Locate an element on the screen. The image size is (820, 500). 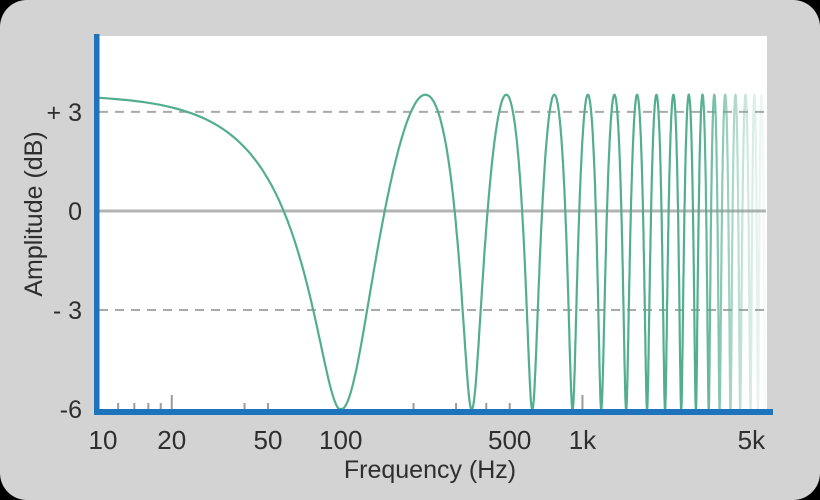
y-tick-labels: + 3 0 - 3 -6 is located at coordinates (64, 261).